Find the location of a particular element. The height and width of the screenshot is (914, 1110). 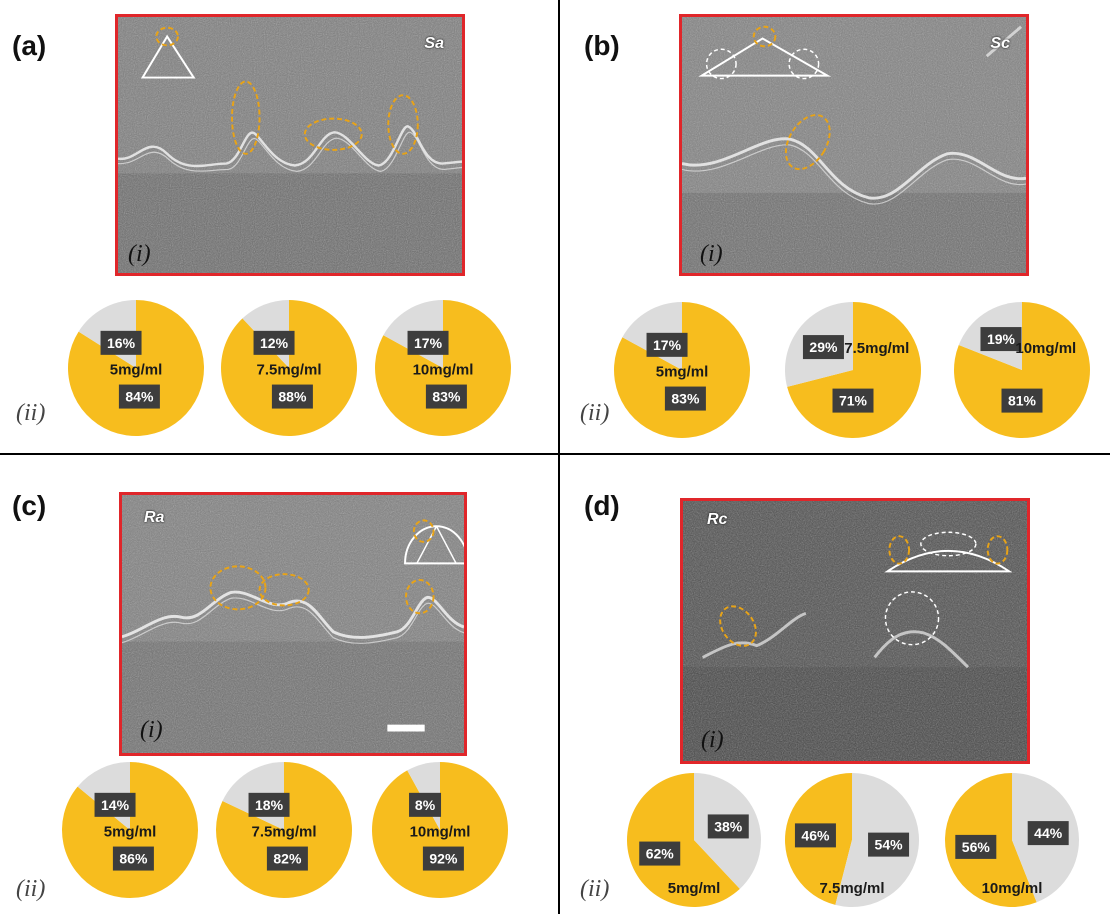

panel-letter-d: (d) is located at coordinates (602, 505).